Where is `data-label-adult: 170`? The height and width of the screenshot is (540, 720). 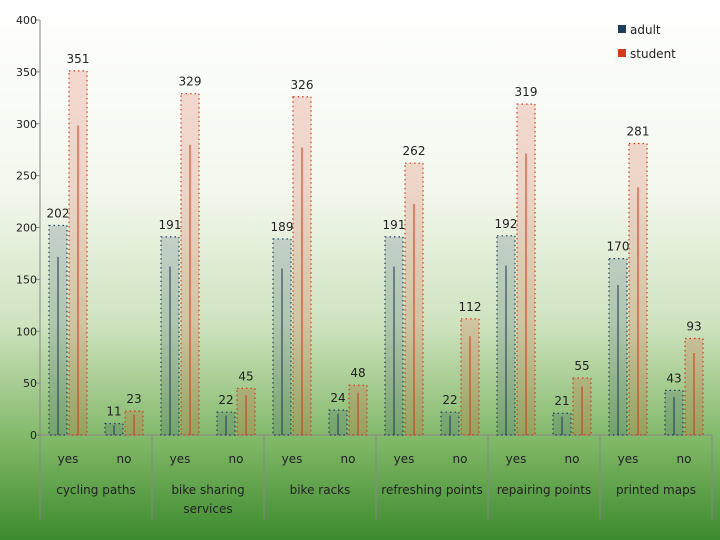 data-label-adult: 170 is located at coordinates (618, 247).